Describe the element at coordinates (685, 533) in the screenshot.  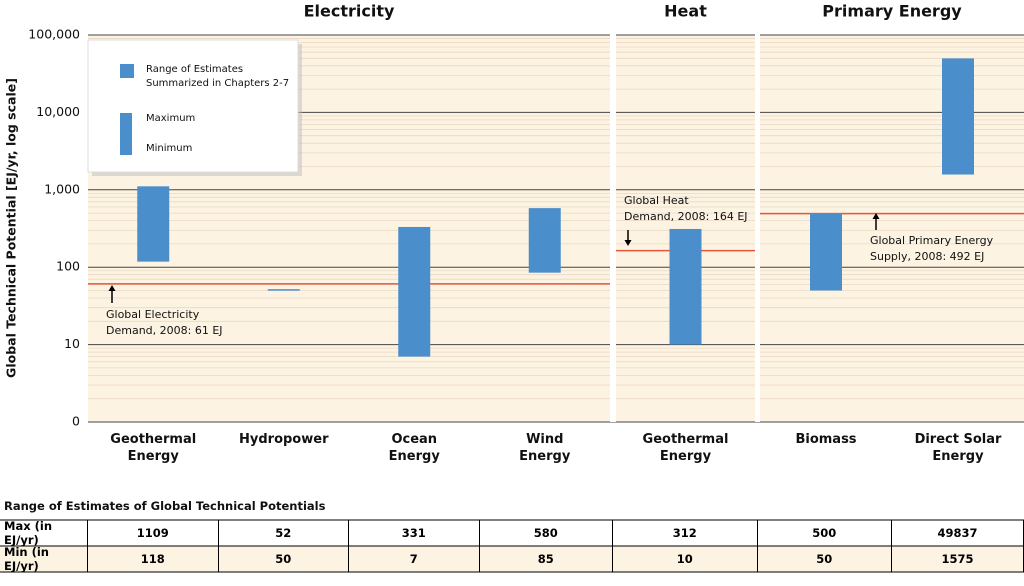
I see `table-cell: 312` at that location.